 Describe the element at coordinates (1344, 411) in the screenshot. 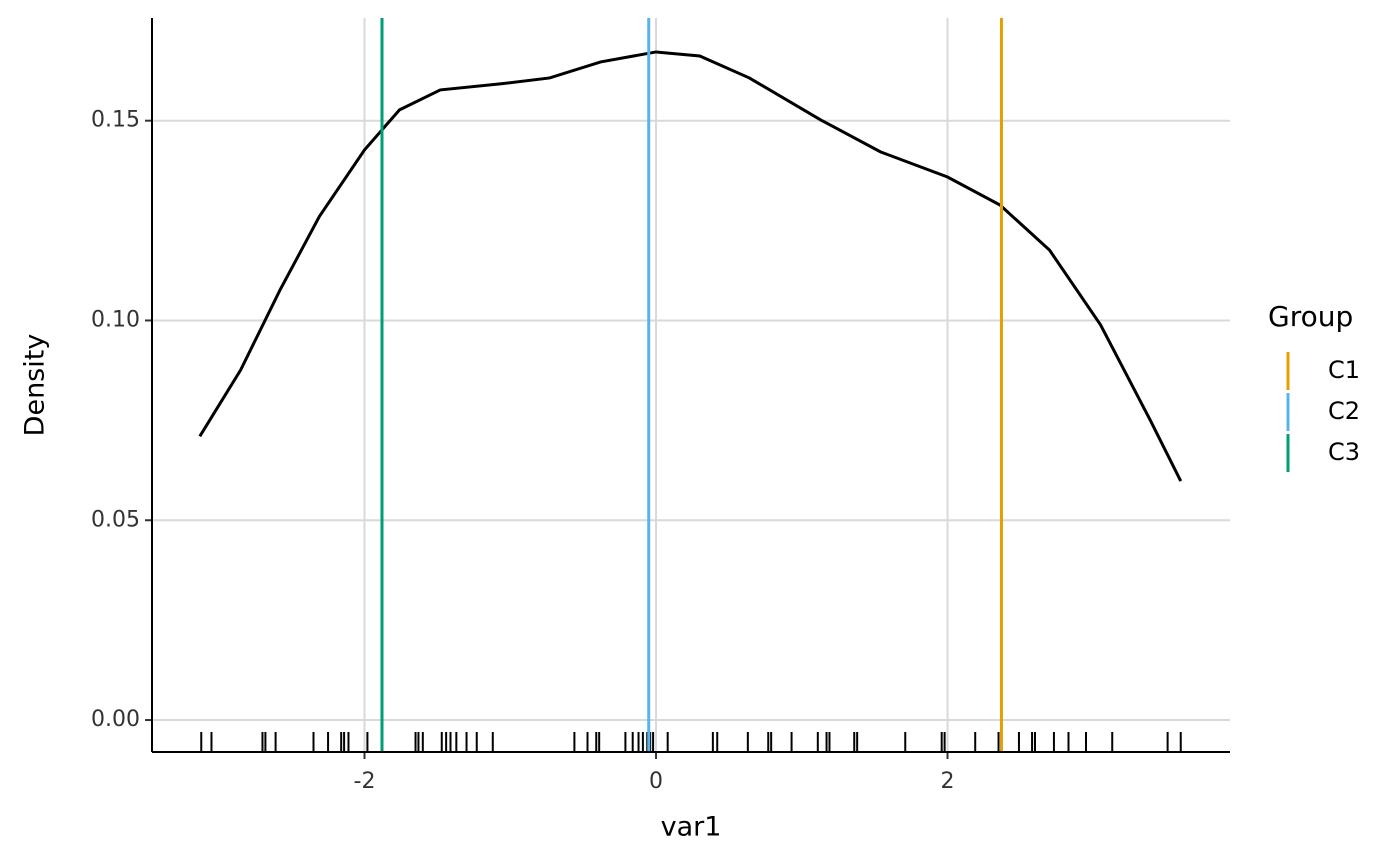

I see `legend-label: C2` at that location.